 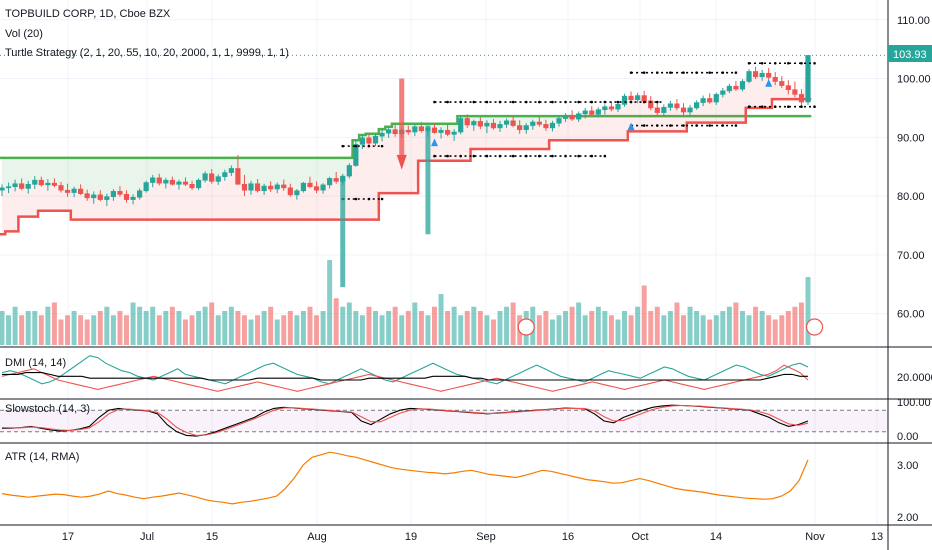 I want to click on atr-label: ATR (14, RMA), so click(x=42, y=457).